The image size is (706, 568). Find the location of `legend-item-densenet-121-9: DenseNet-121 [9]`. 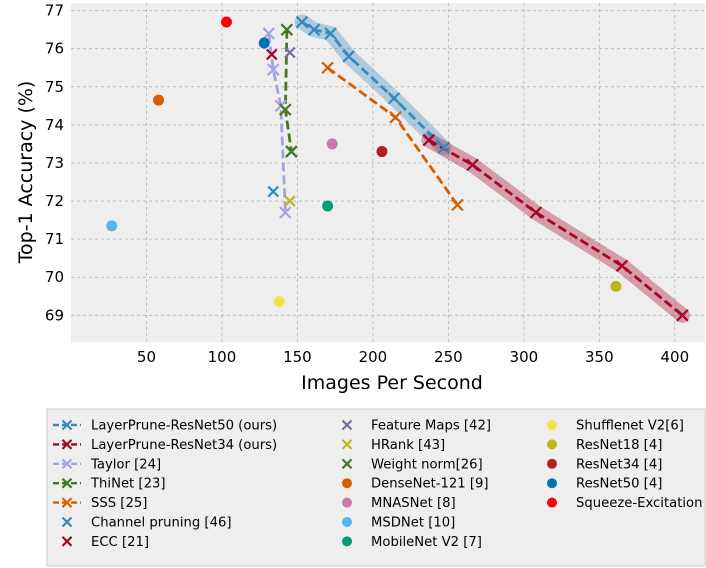

legend-item-densenet-121-9: DenseNet-121 [9] is located at coordinates (415, 484).